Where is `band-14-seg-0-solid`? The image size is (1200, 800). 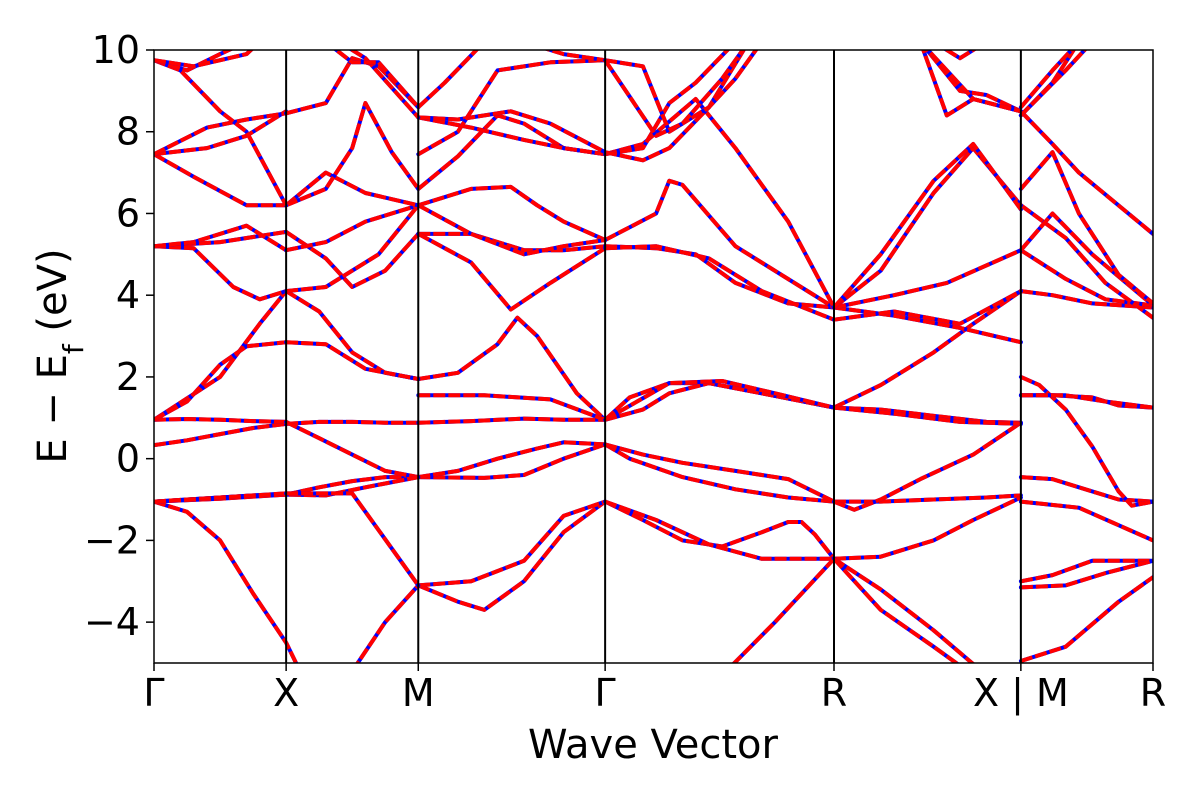 band-14-seg-0-solid is located at coordinates (221, 133).